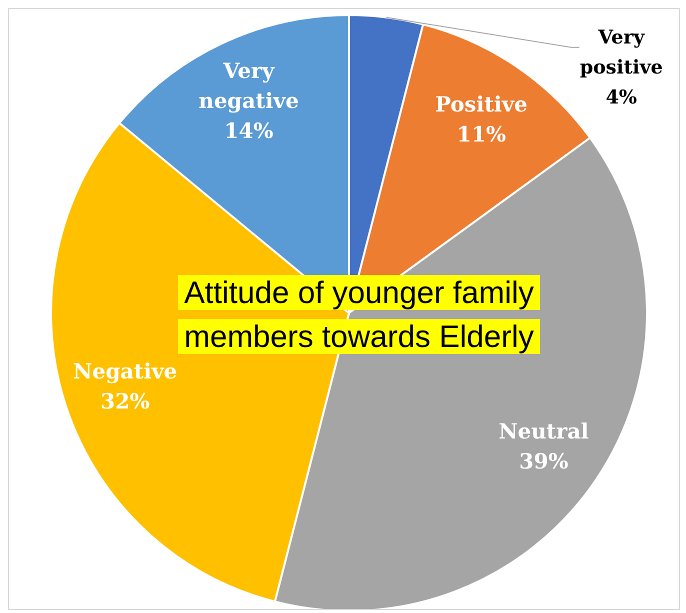 The width and height of the screenshot is (686, 613). What do you see at coordinates (249, 129) in the screenshot?
I see `data-label: 14%` at bounding box center [249, 129].